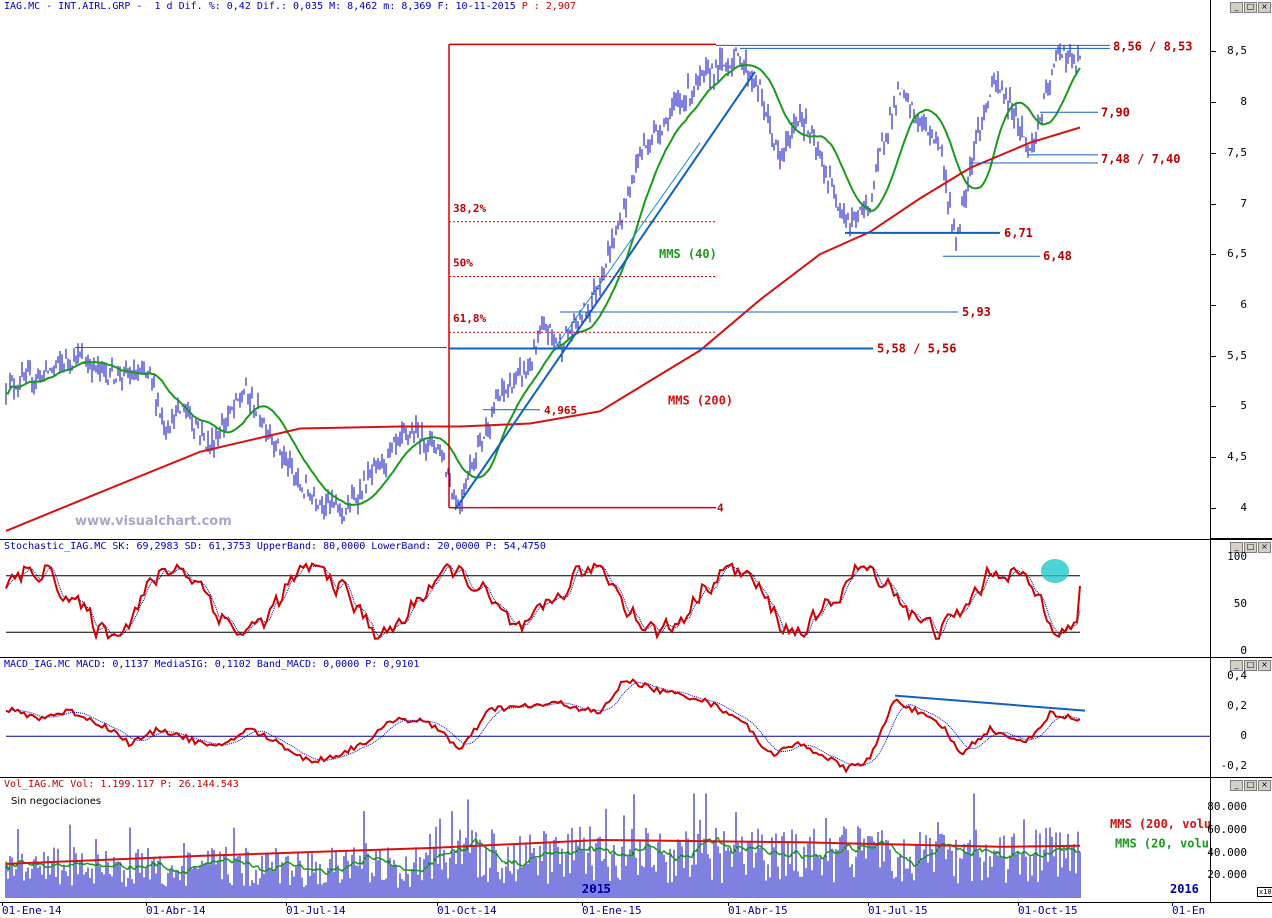 The image size is (1272, 918). Describe the element at coordinates (1250, 547) in the screenshot. I see `stoch-maximize-button: □` at that location.